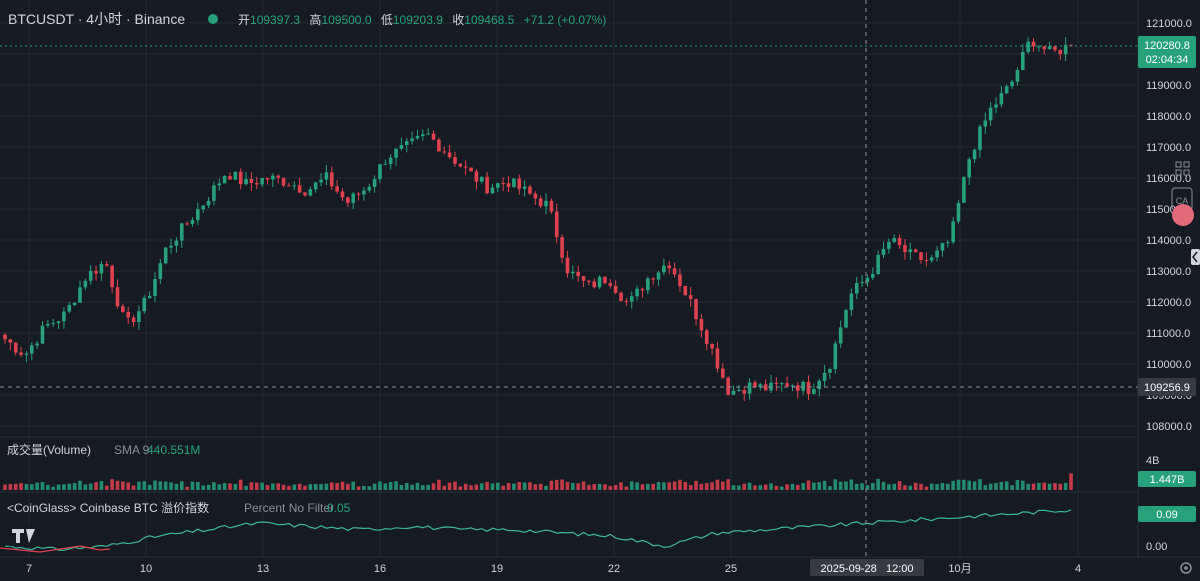 This screenshot has width=1200, height=581. Describe the element at coordinates (1182, 168) in the screenshot. I see `grid-icon` at that location.